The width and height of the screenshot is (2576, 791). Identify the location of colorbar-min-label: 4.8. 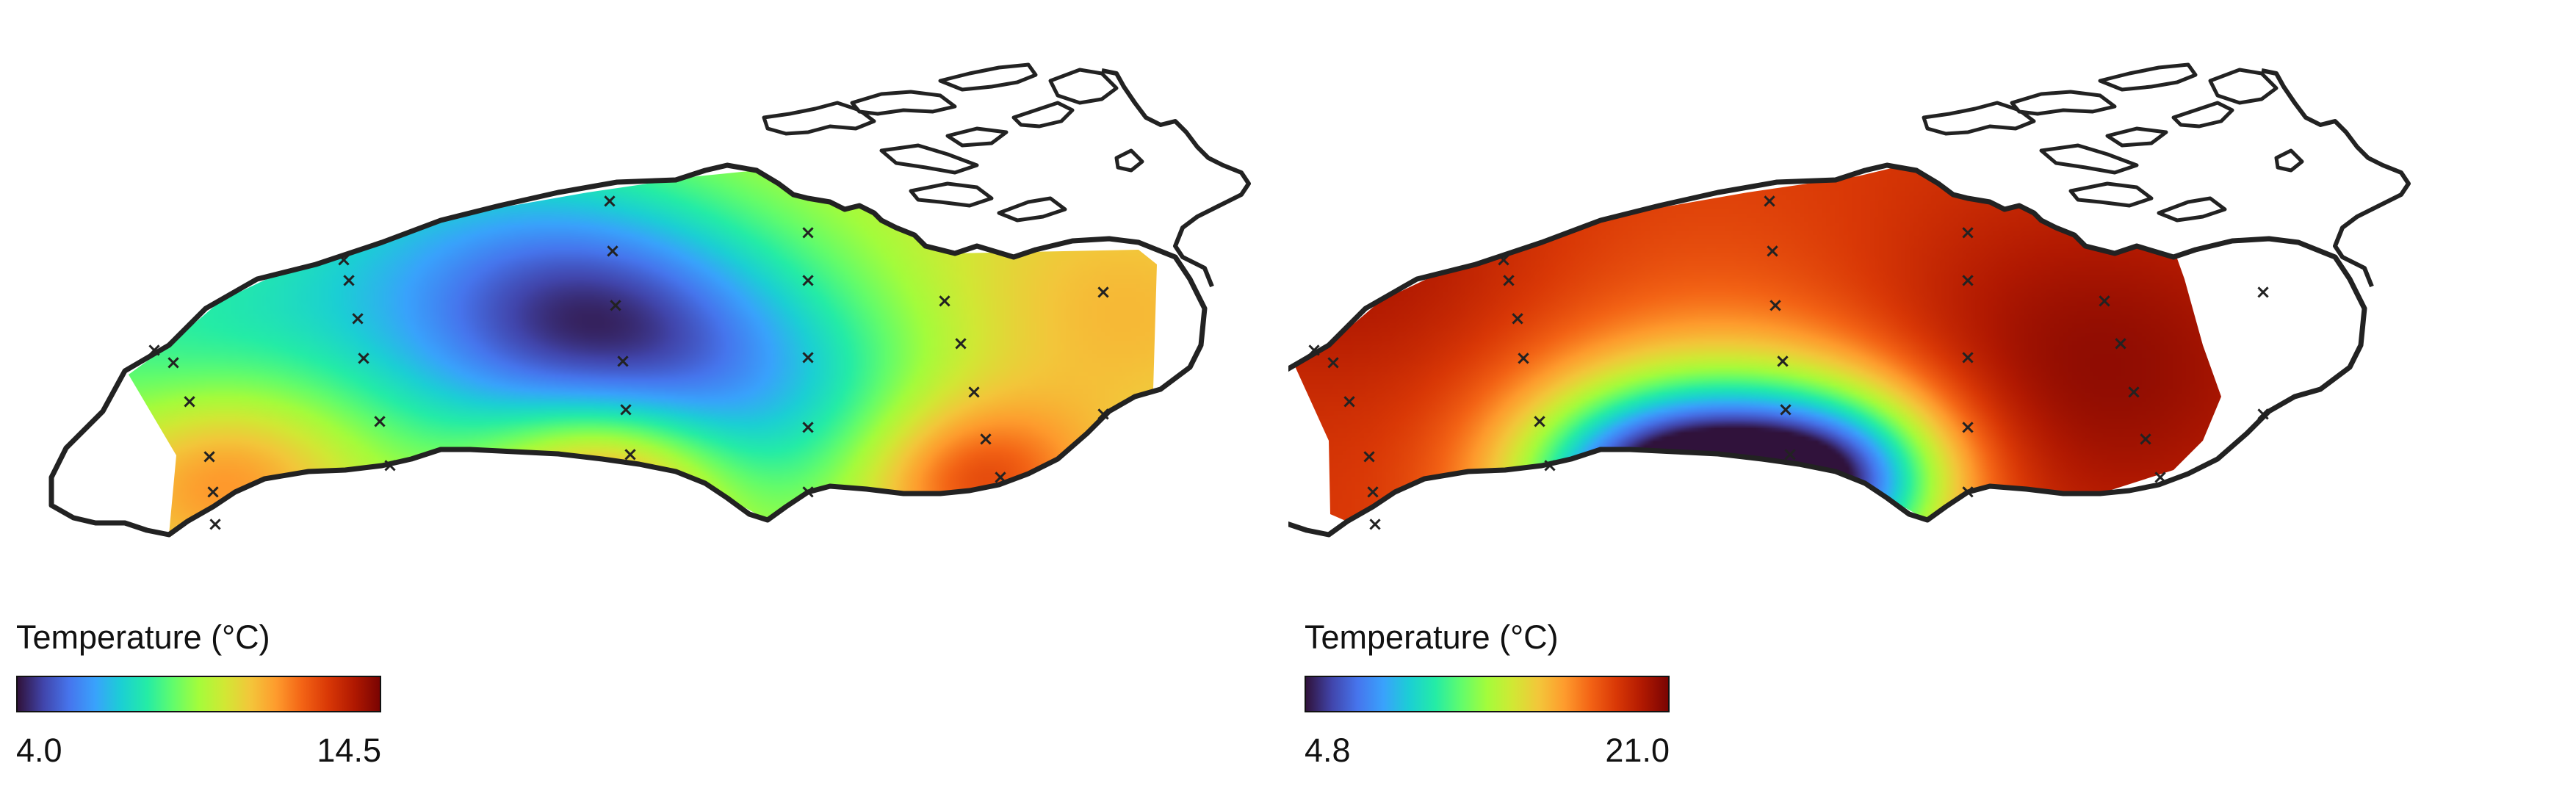
(1328, 750).